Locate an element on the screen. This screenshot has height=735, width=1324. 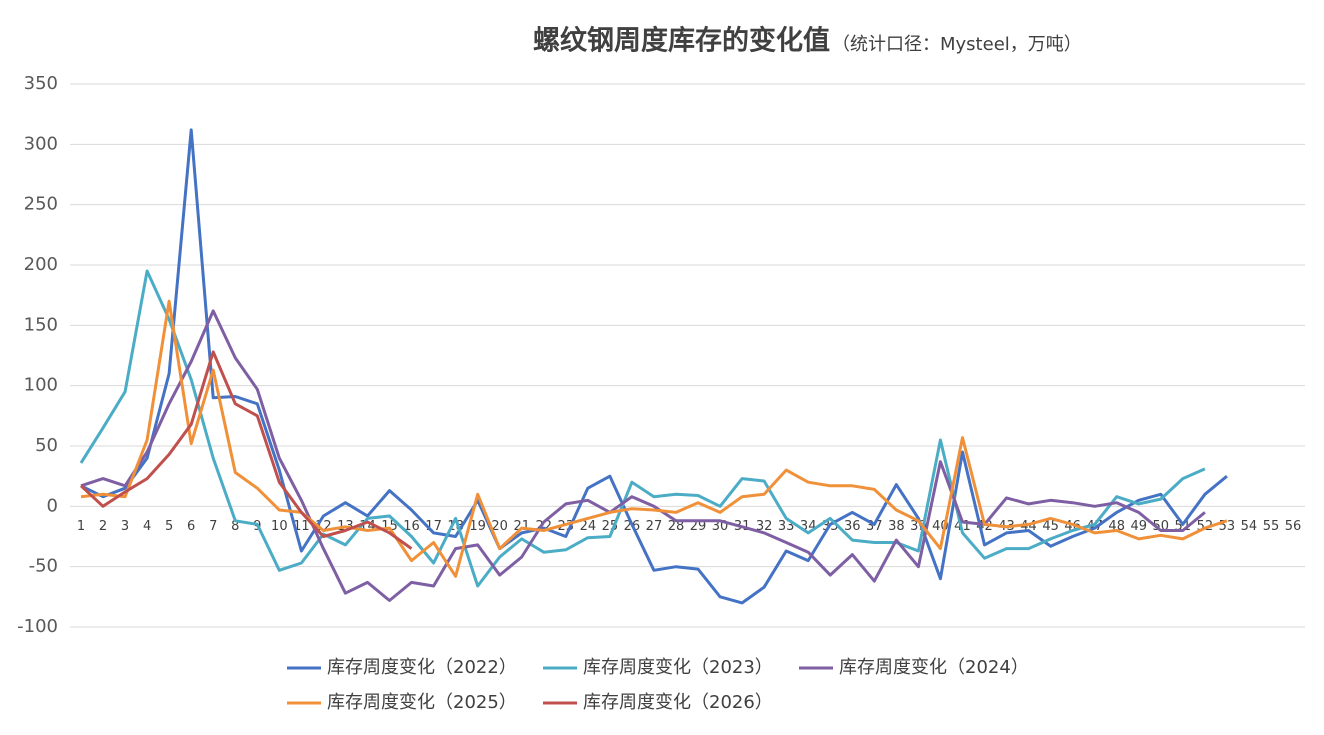
legend-label: 库存周度变化（2025） is located at coordinates (422, 702).